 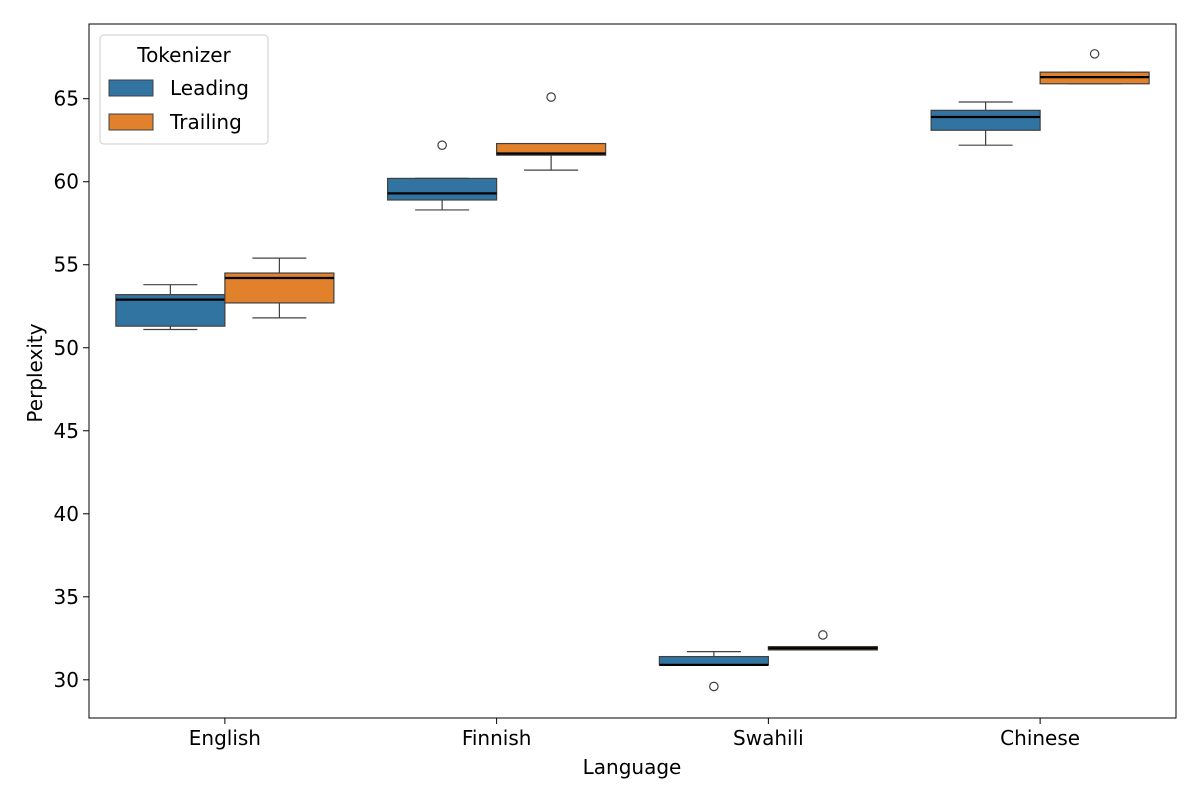 I want to click on legend-label-trailing: Trailing, so click(x=205, y=122).